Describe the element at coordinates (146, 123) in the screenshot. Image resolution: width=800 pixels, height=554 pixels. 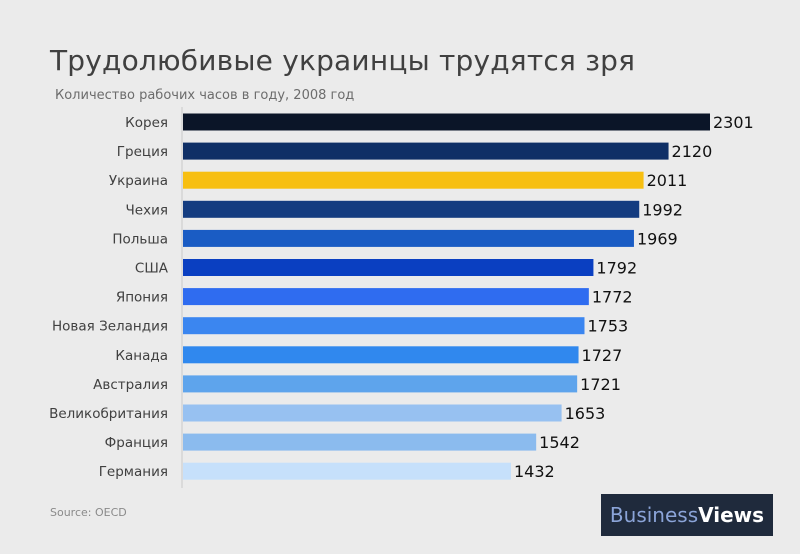
I see `category-label-0: Корея` at that location.